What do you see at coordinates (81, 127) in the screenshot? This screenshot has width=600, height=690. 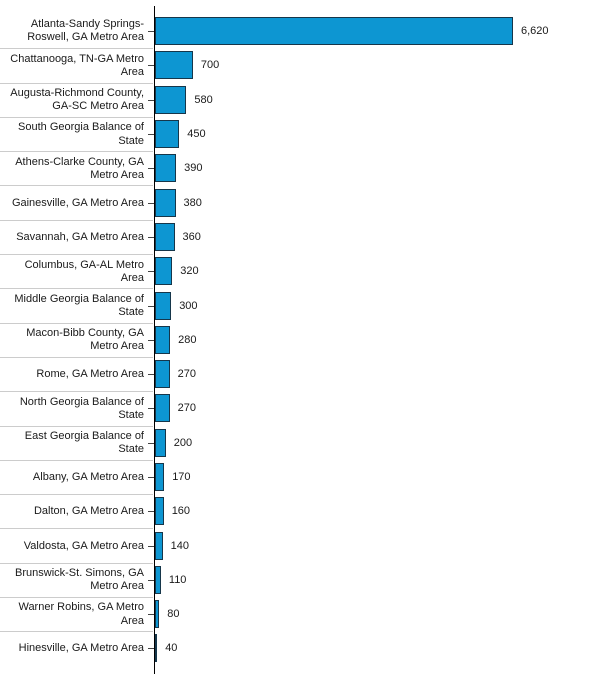 I see `category-label-line: South Georgia Balance of` at bounding box center [81, 127].